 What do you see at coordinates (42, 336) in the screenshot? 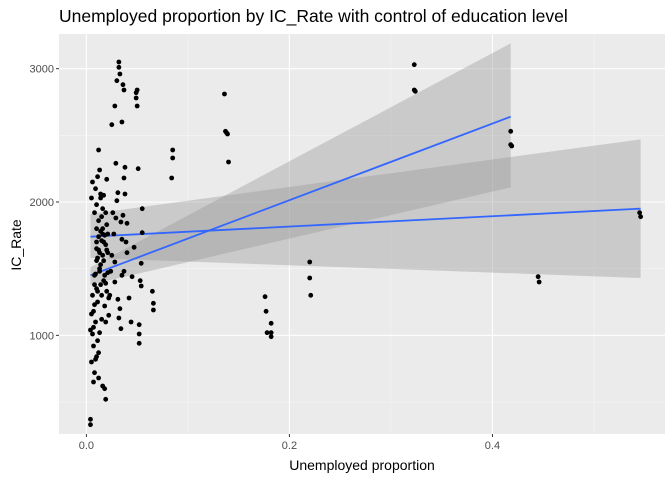
I see `y-tick-label: 1000` at bounding box center [42, 336].